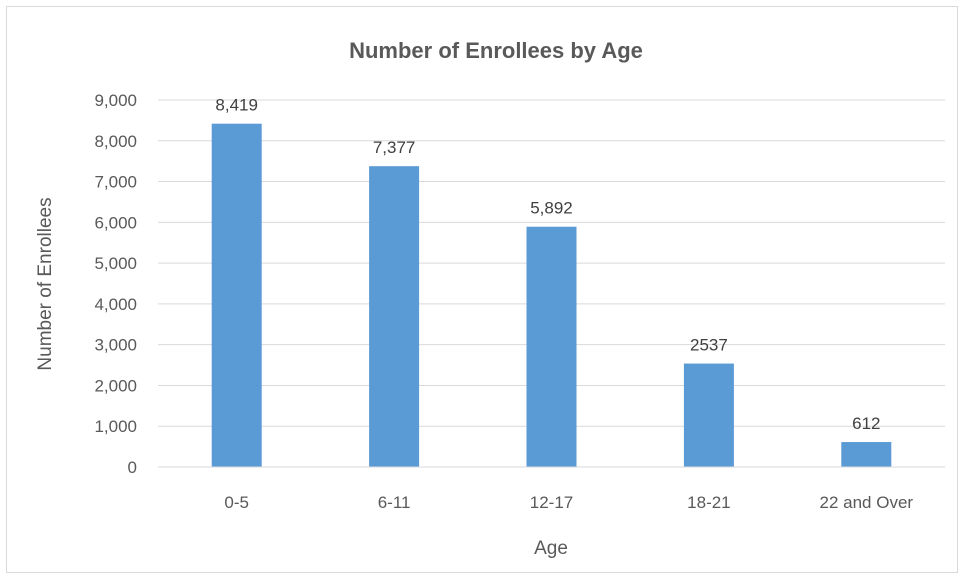 This screenshot has height=579, width=964. What do you see at coordinates (115, 263) in the screenshot?
I see `y-tick-label: 5,000` at bounding box center [115, 263].